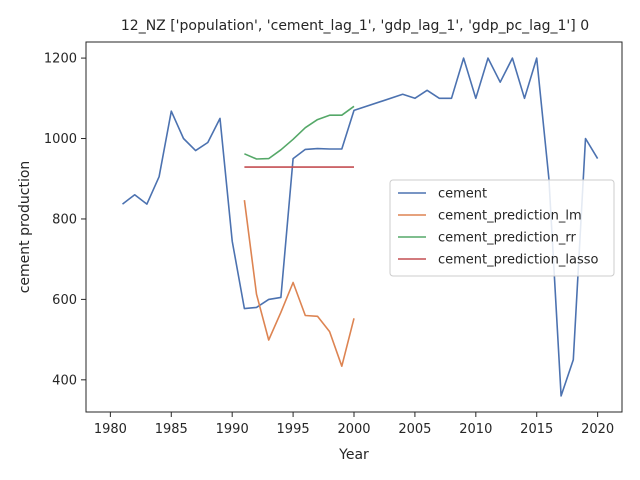 The height and width of the screenshot is (480, 640). What do you see at coordinates (60, 139) in the screenshot?
I see `y-tick-label: 1000` at bounding box center [60, 139].